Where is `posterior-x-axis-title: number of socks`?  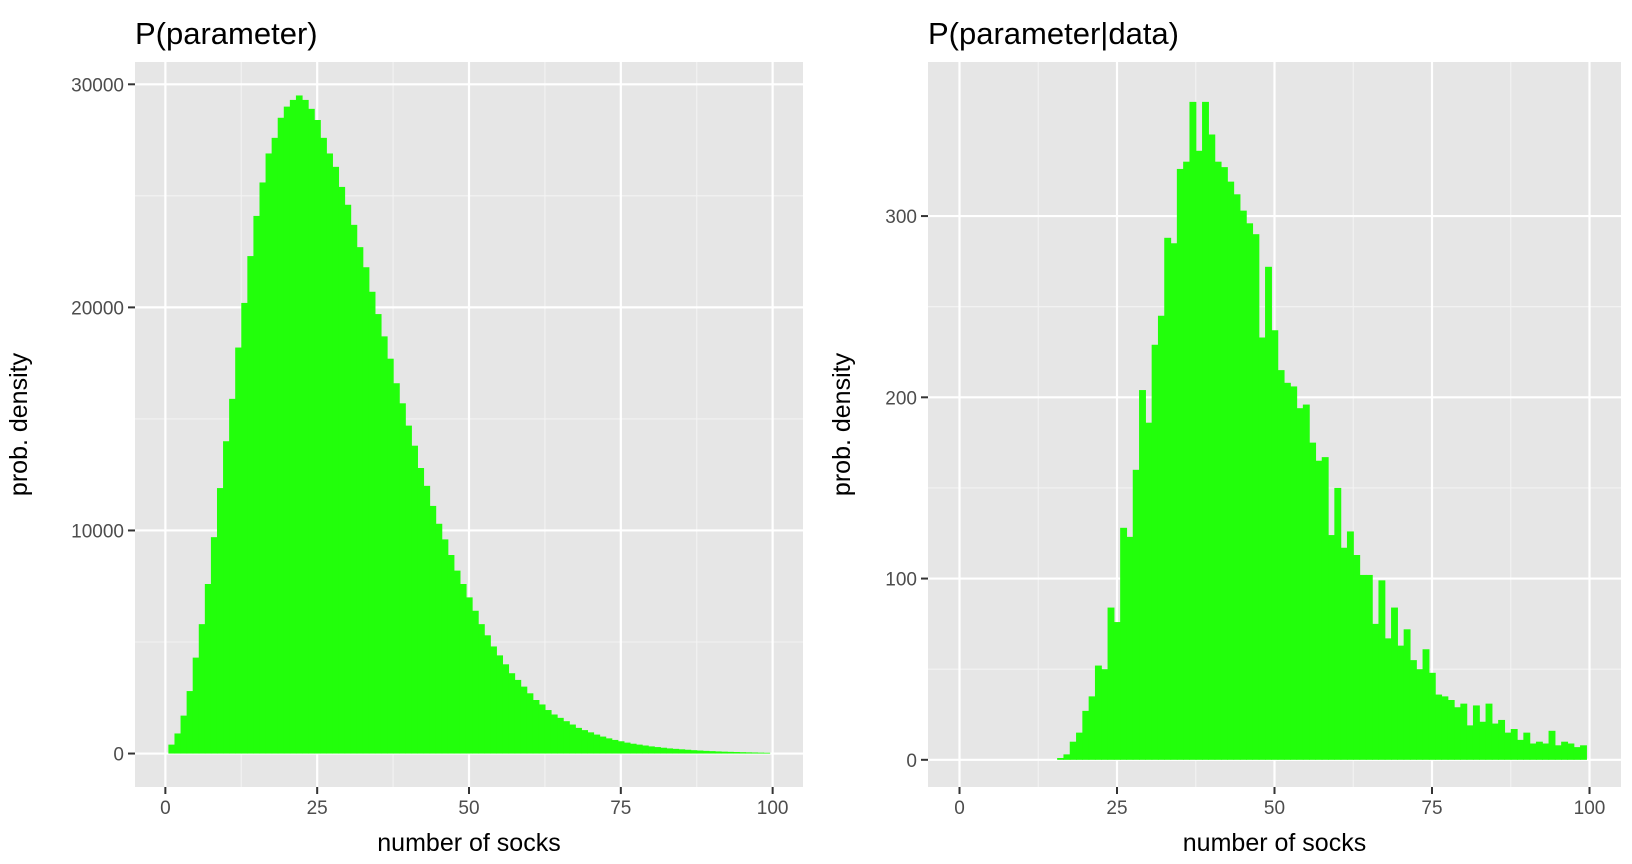 posterior-x-axis-title: number of socks is located at coordinates (1274, 843).